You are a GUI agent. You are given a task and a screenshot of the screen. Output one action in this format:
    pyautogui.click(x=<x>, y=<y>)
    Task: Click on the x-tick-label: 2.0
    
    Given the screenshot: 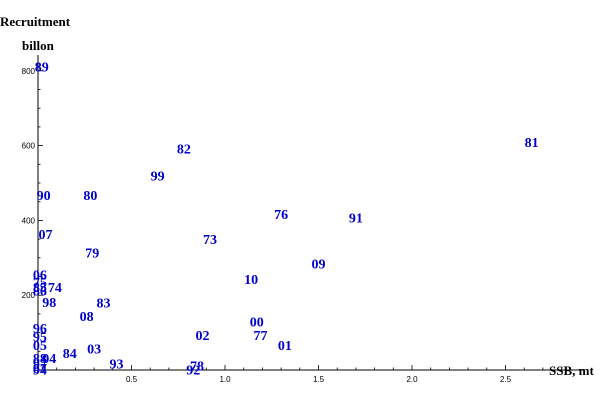 What is the action you would take?
    pyautogui.click(x=412, y=379)
    